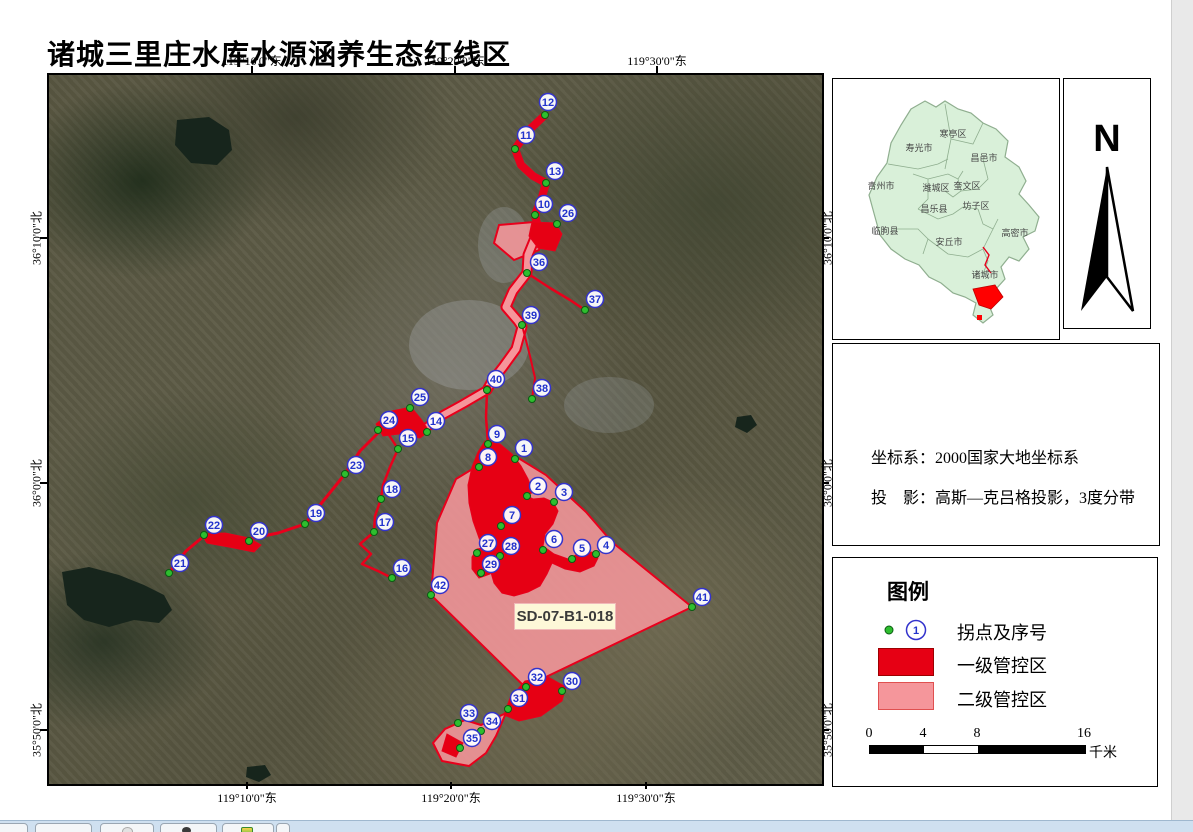  I want to click on projection-info-panel: 坐标系：2000国家大地坐标系 投 影：高斯—克吕格投影，3度分带, so click(996, 444).